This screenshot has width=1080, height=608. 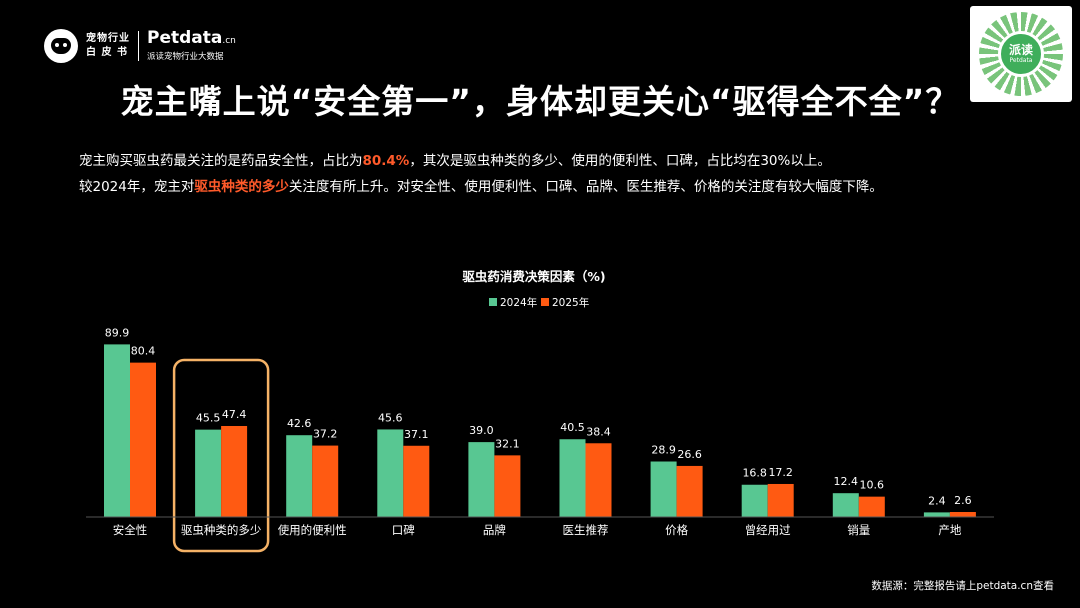 I want to click on qr-center-badge: 派读 Petdata, so click(x=1021, y=54).